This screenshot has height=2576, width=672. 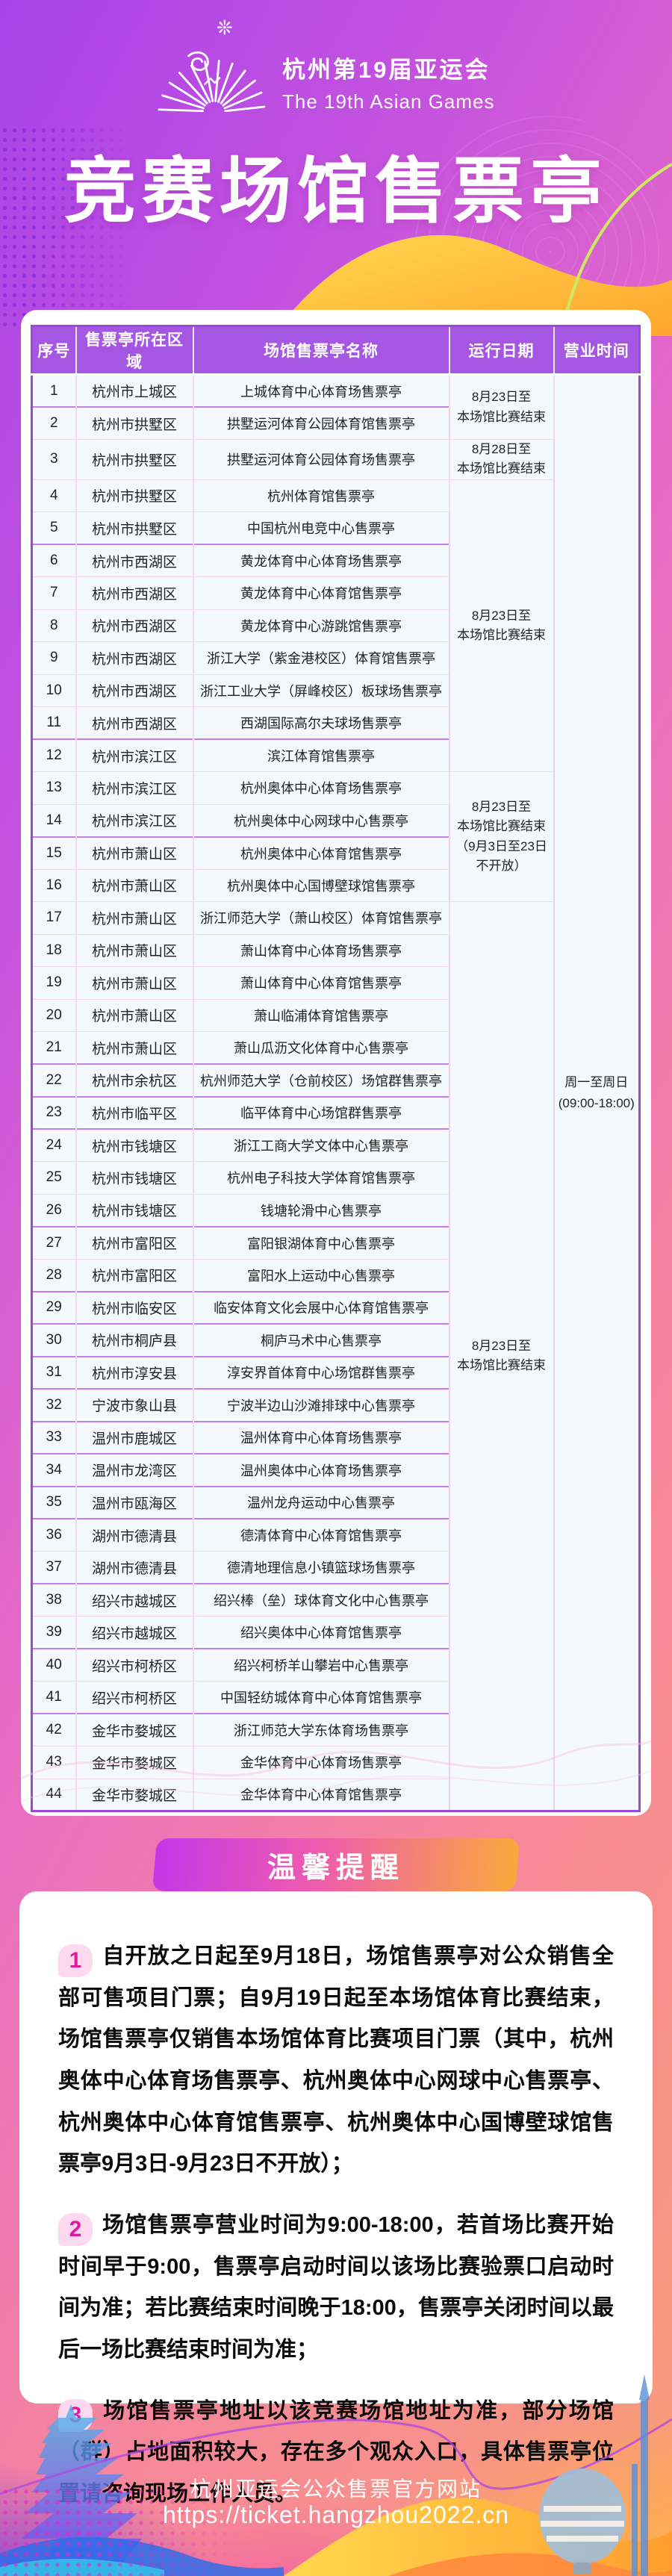 I want to click on district-cell: 杭州市上城区, so click(x=134, y=391).